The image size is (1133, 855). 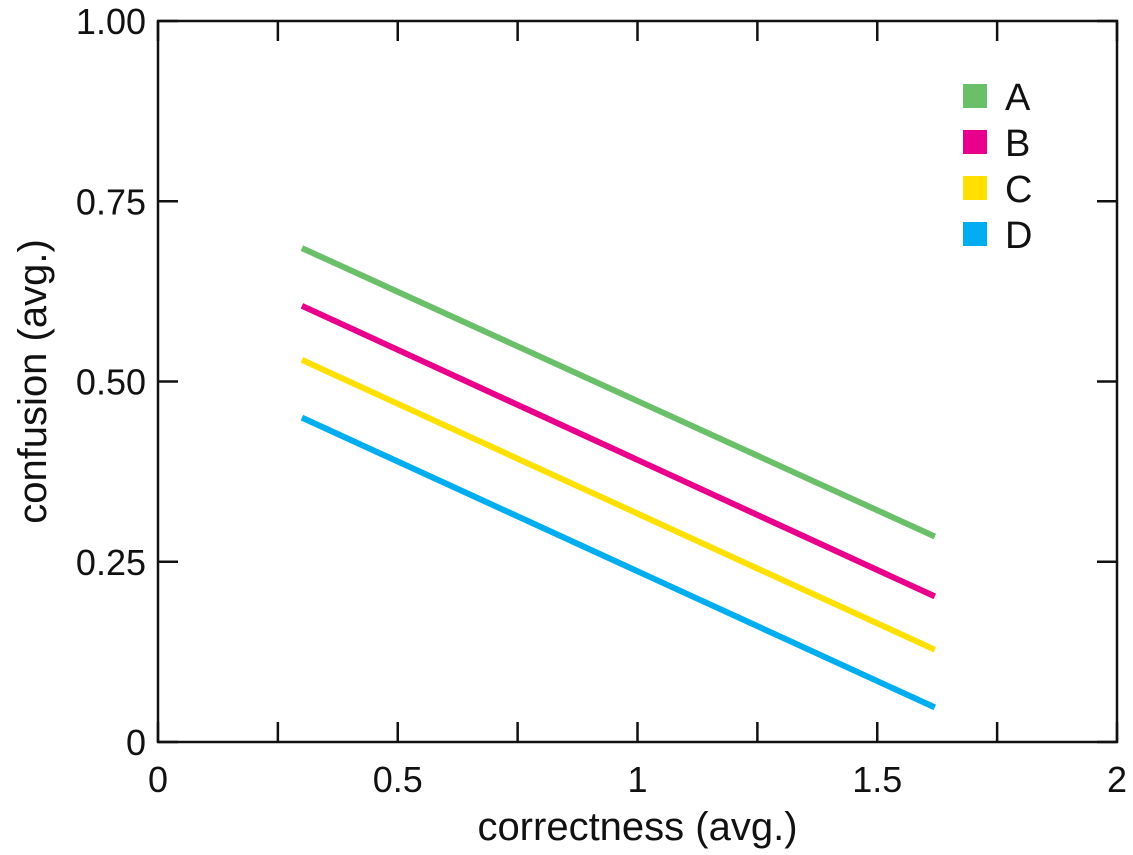 What do you see at coordinates (975, 188) in the screenshot?
I see `legend-swatch-c` at bounding box center [975, 188].